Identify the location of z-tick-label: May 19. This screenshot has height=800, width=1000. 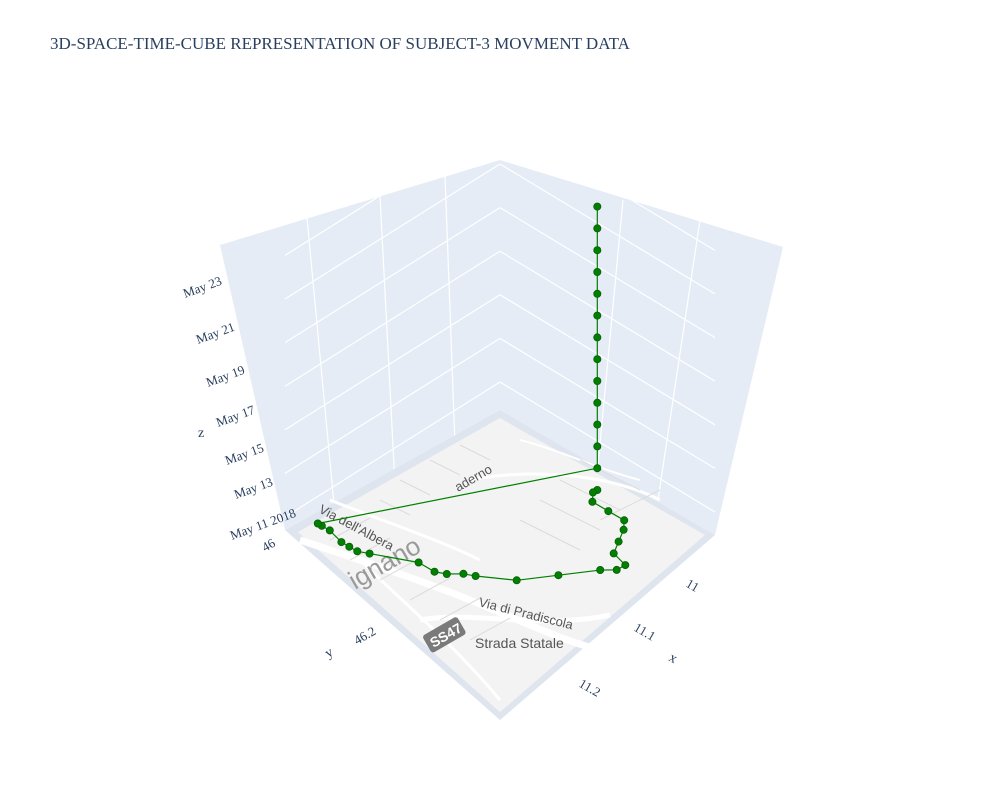
(225, 376).